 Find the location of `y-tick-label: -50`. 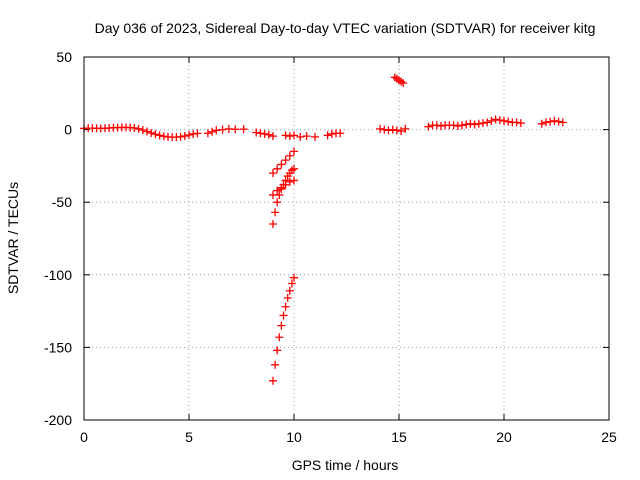

y-tick-label: -50 is located at coordinates (62, 202).